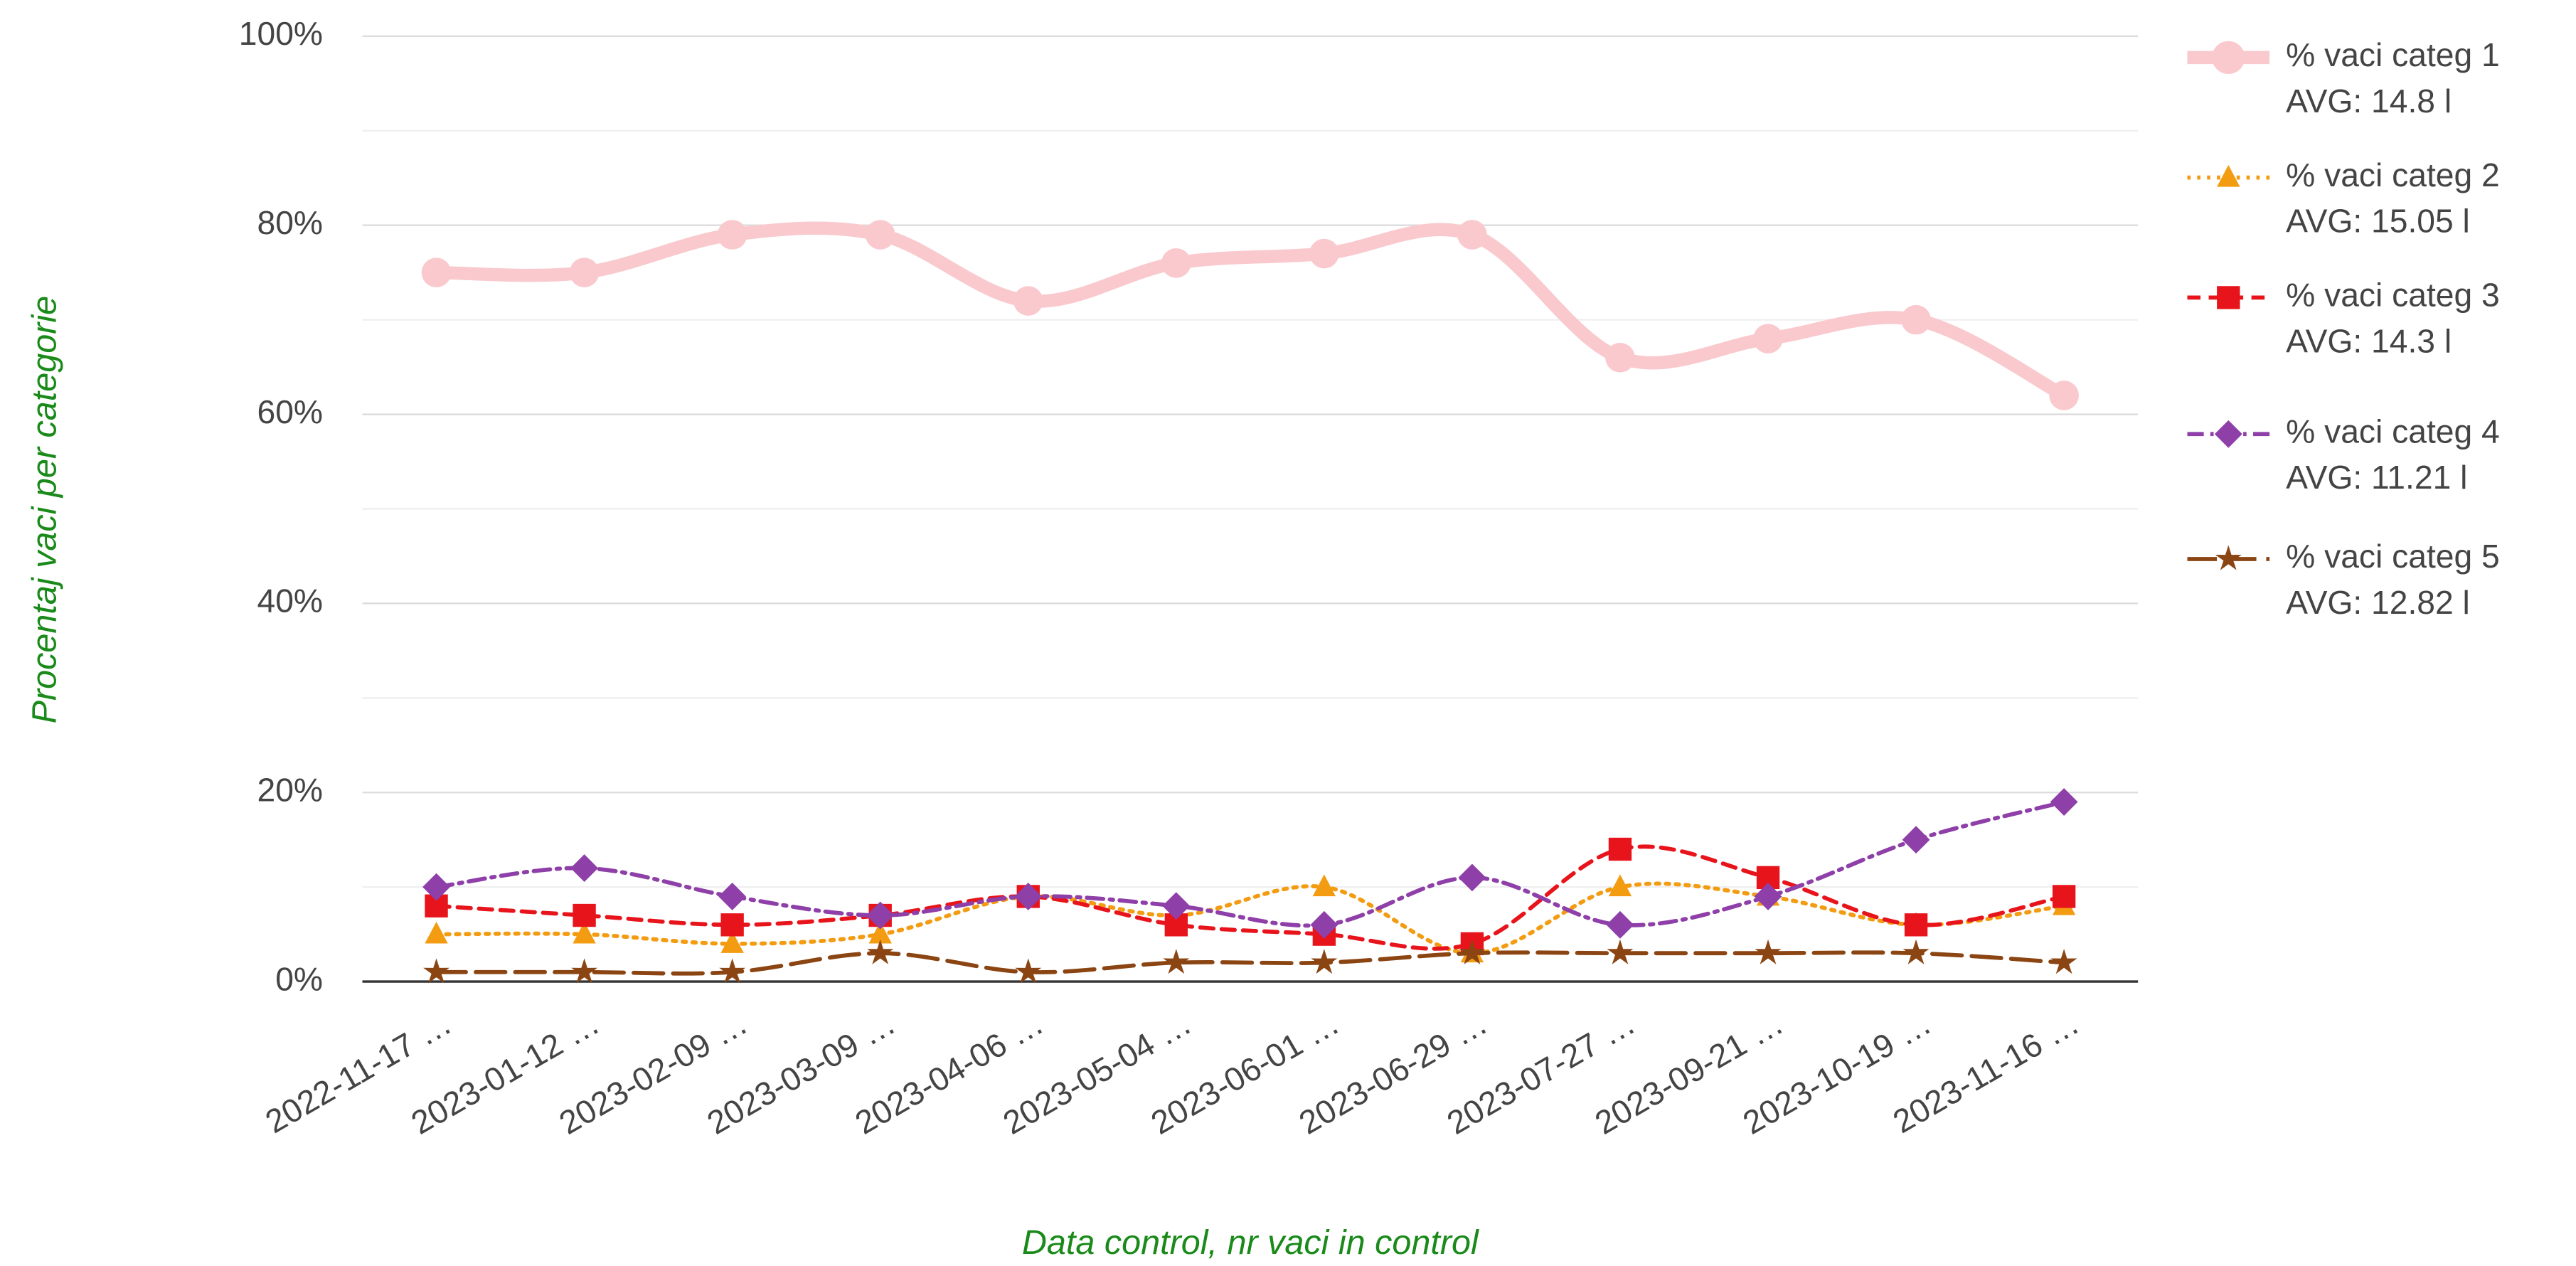 The width and height of the screenshot is (2576, 1266). What do you see at coordinates (290, 601) in the screenshot?
I see `y-tick-label: 40%` at bounding box center [290, 601].